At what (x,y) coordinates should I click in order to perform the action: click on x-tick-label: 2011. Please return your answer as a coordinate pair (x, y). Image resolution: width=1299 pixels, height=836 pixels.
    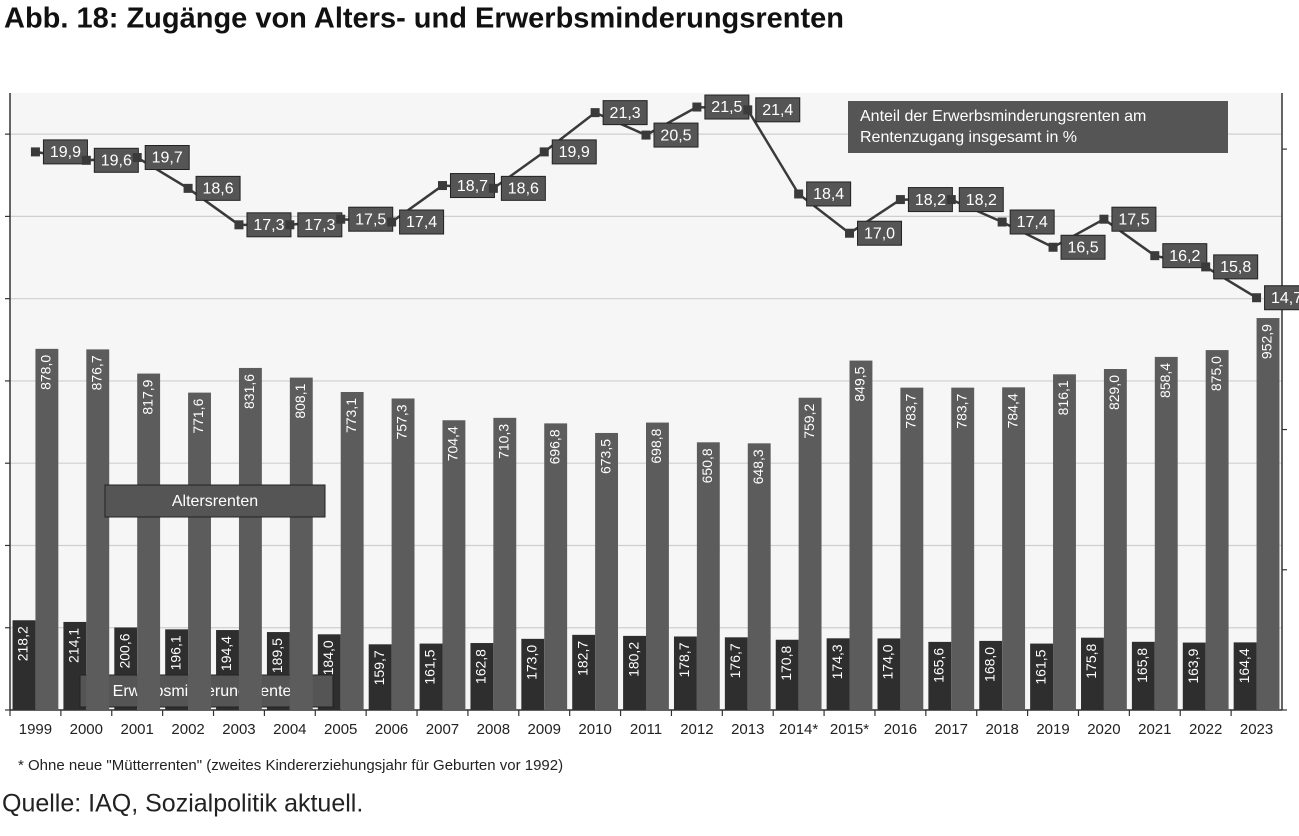
    Looking at the image, I should click on (646, 729).